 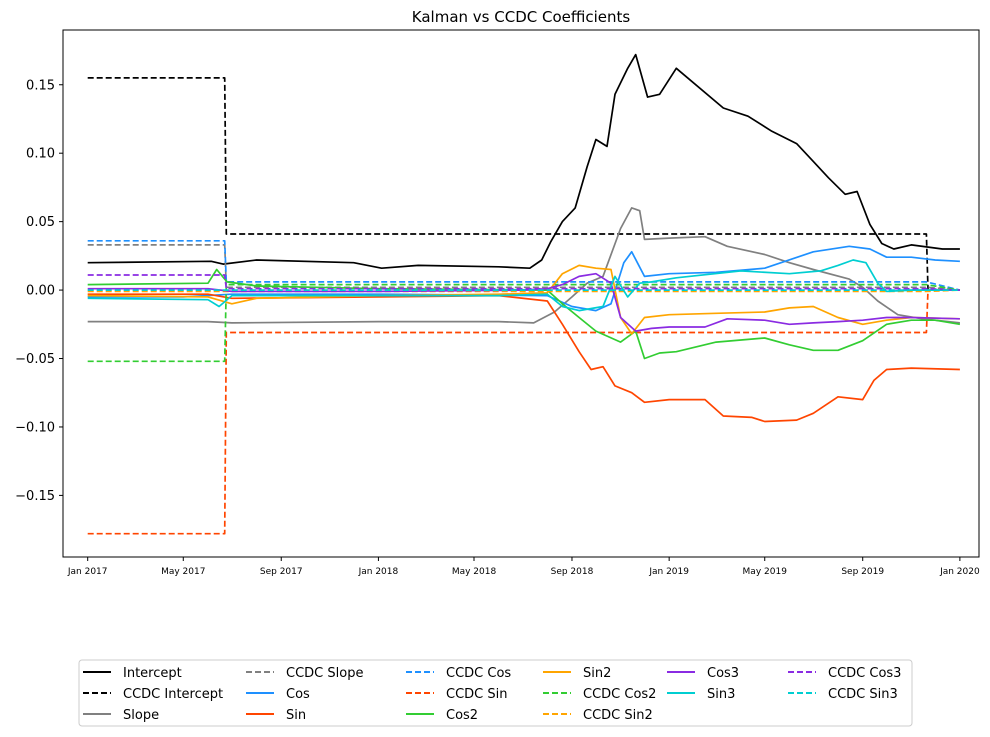 I want to click on x-tick-label: May 2018, so click(x=474, y=572).